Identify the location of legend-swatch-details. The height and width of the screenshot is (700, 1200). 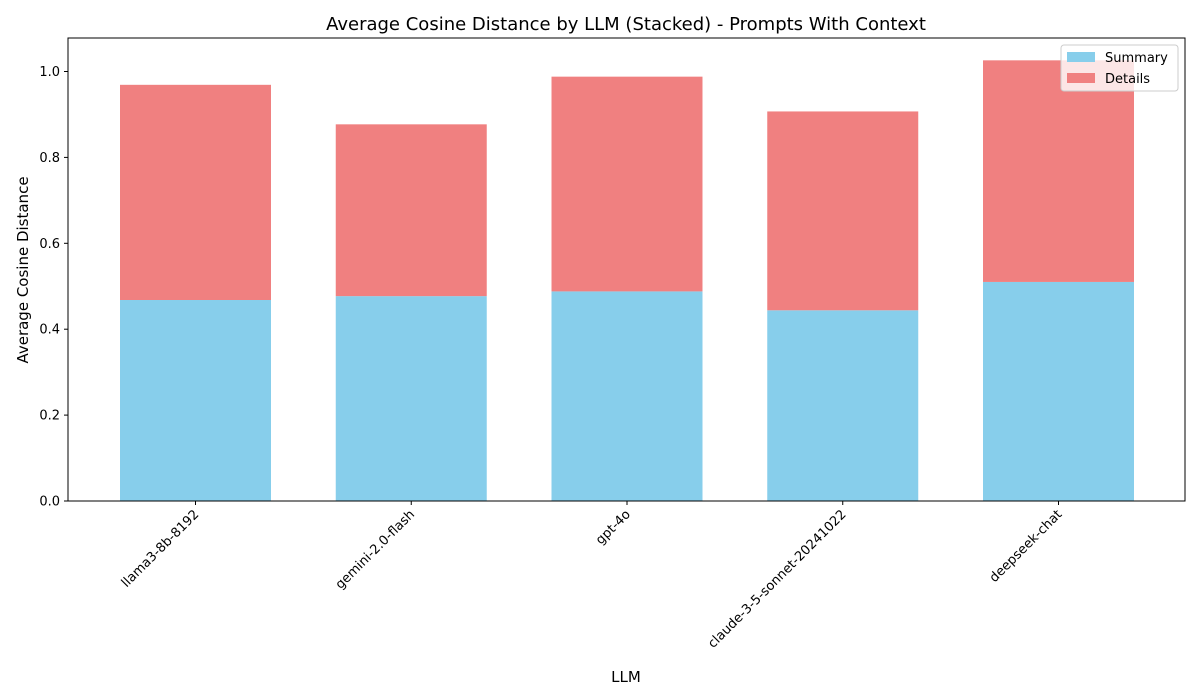
(1081, 78).